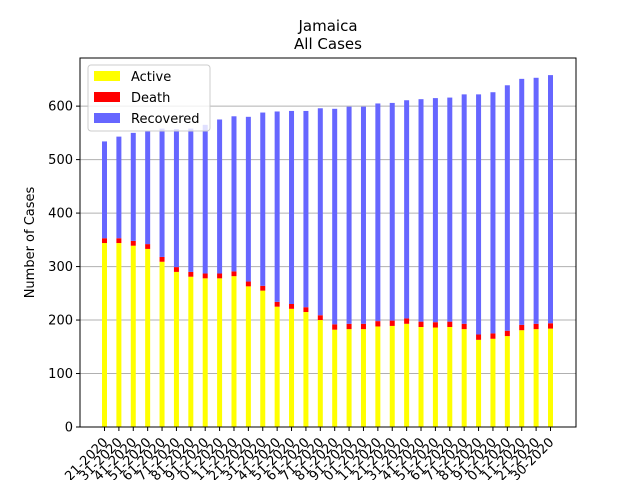 The width and height of the screenshot is (640, 480). What do you see at coordinates (69, 428) in the screenshot?
I see `y-tick-label: 0` at bounding box center [69, 428].